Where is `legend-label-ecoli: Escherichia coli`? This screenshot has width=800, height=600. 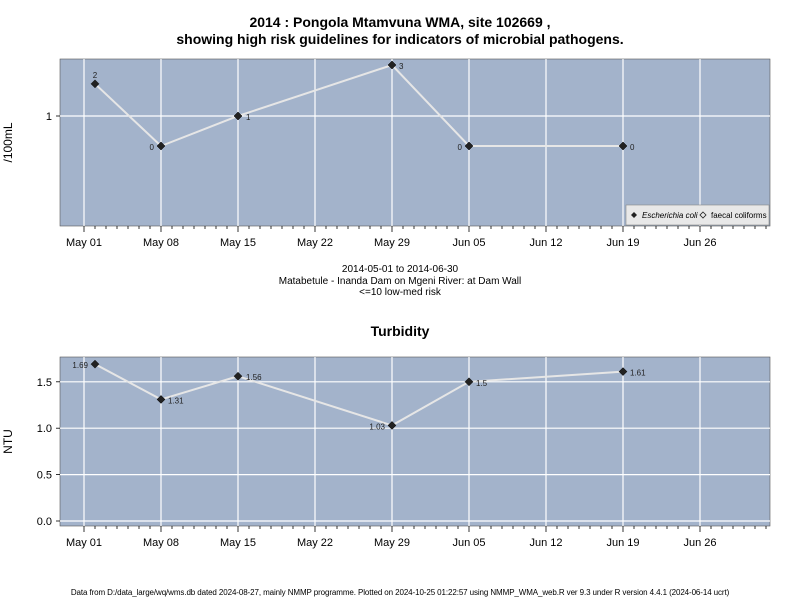 legend-label-ecoli: Escherichia coli is located at coordinates (670, 215).